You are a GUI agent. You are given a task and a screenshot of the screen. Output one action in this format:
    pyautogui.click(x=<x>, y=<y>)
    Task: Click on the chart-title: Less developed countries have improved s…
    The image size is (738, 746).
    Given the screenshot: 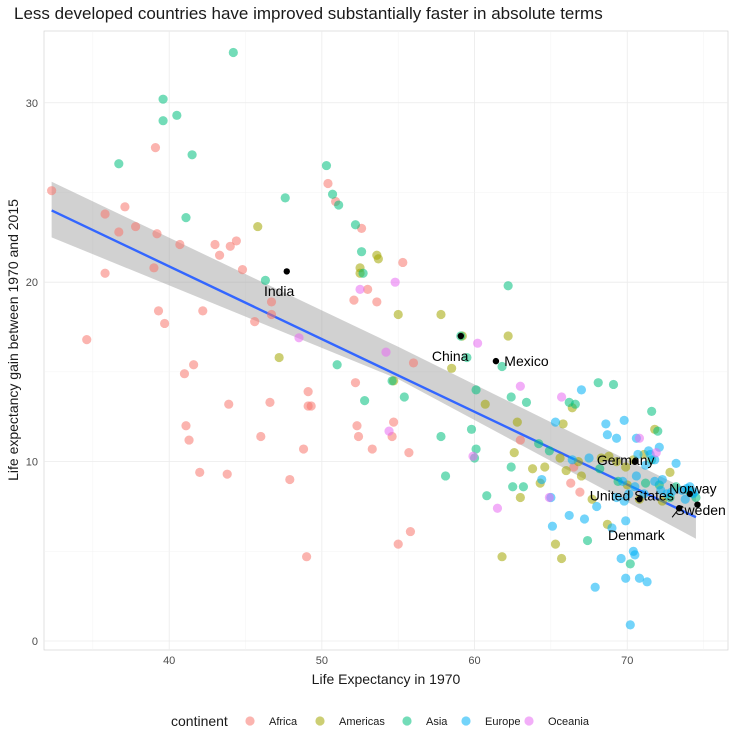 What is the action you would take?
    pyautogui.click(x=308, y=13)
    